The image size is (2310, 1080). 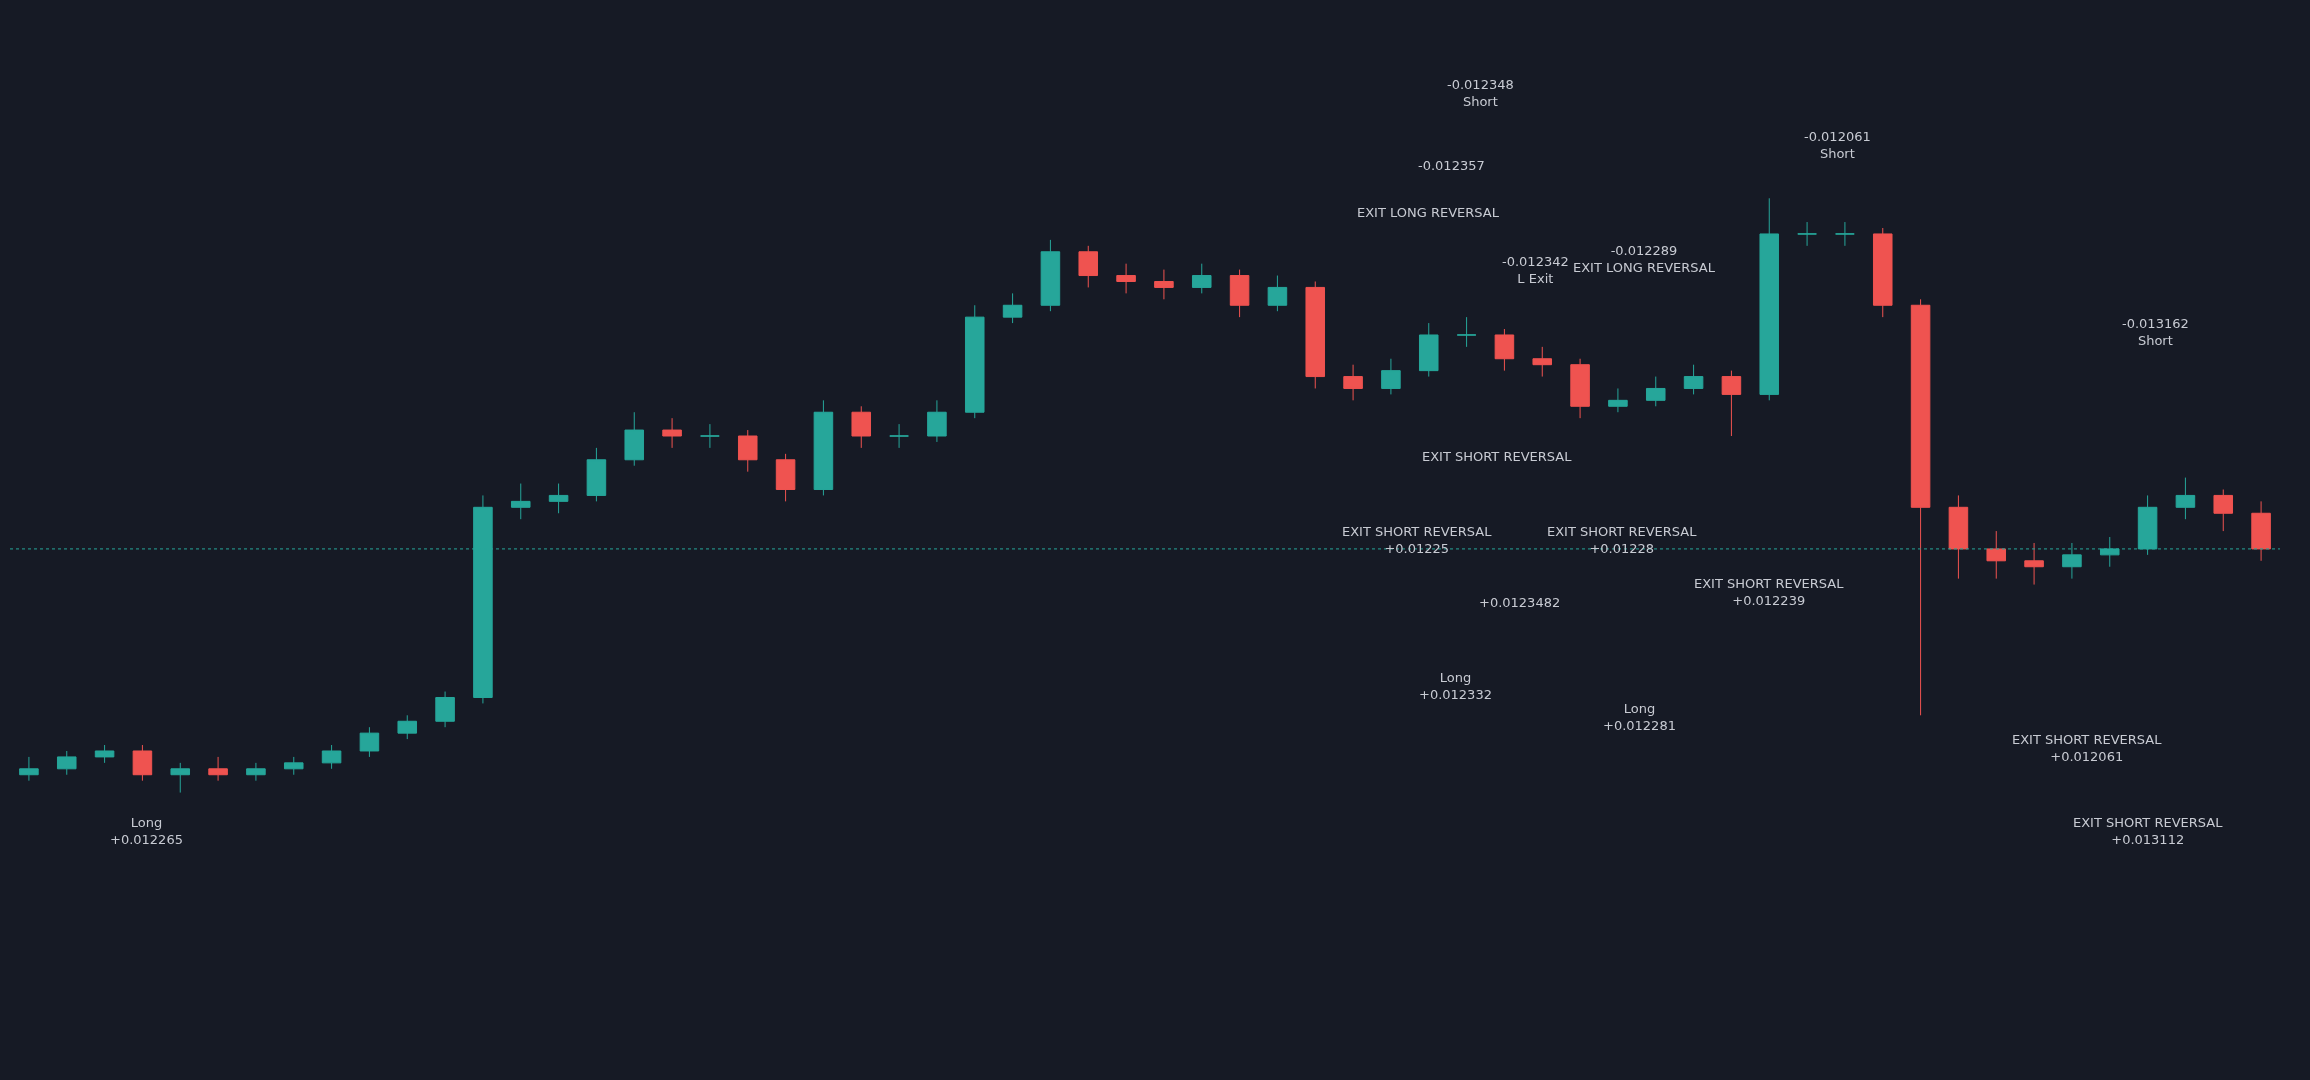 What do you see at coordinates (1644, 259) in the screenshot?
I see `annotation: -0.012289 EXIT LONG REVERSAL` at bounding box center [1644, 259].